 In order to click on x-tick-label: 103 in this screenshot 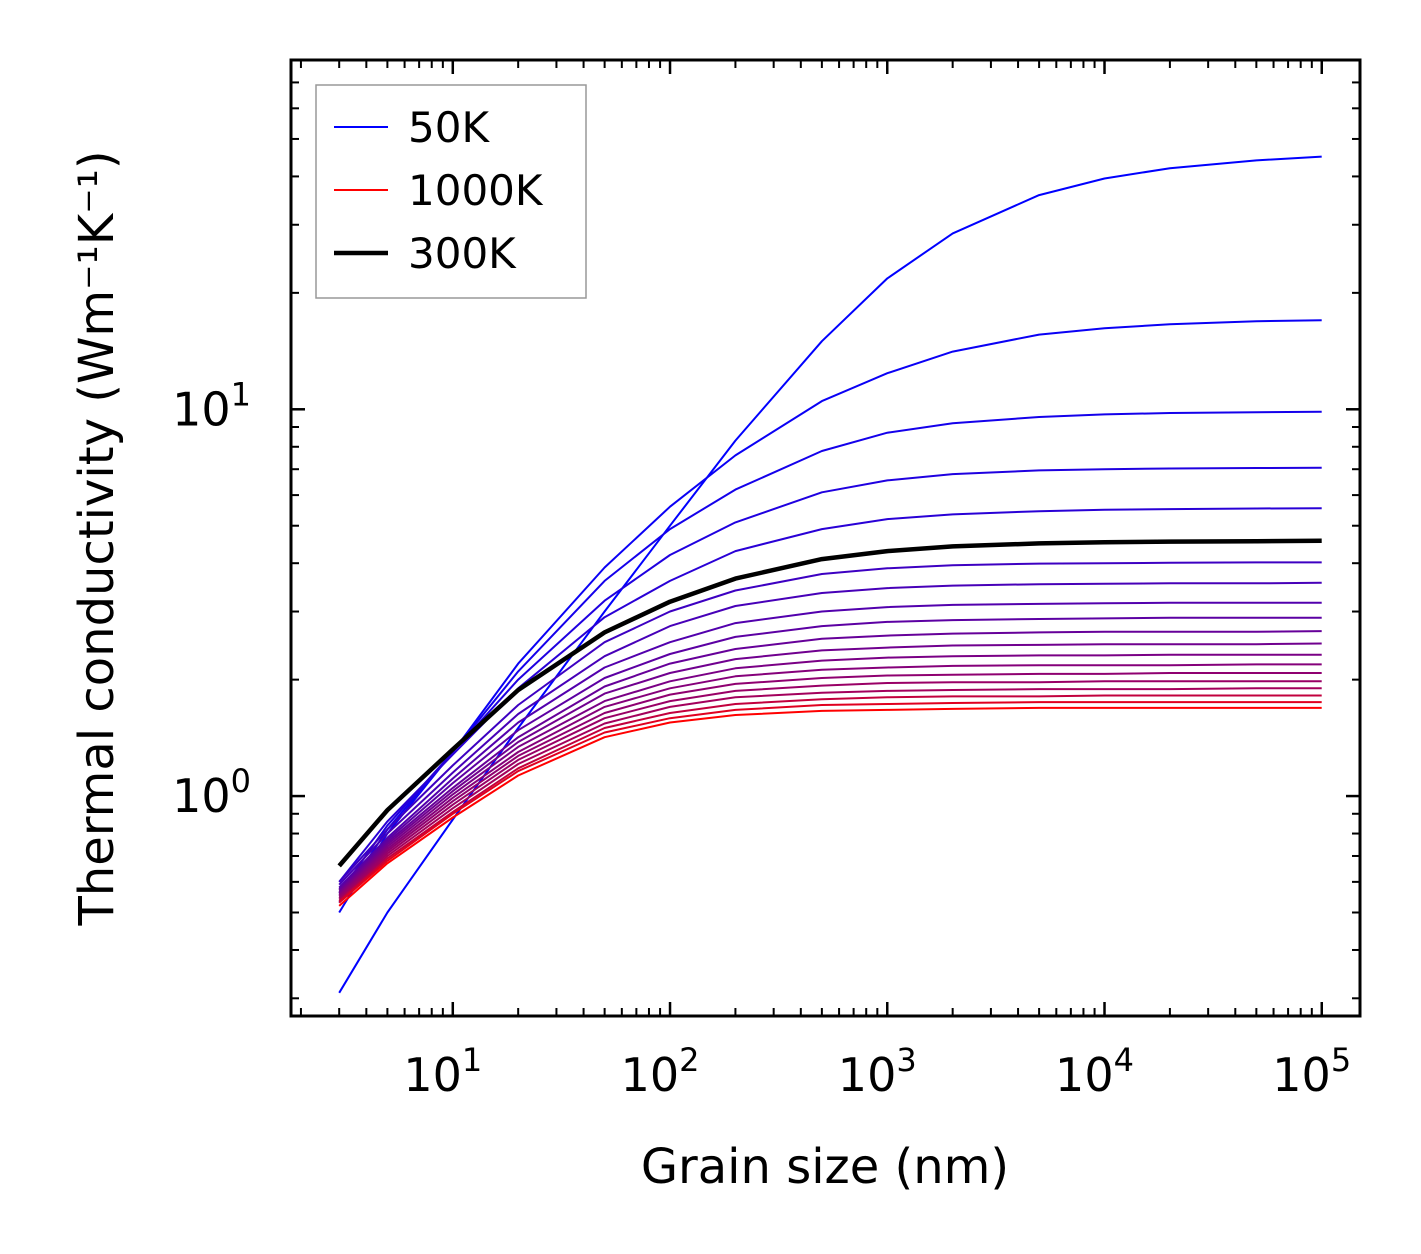, I will do `click(877, 1071)`.